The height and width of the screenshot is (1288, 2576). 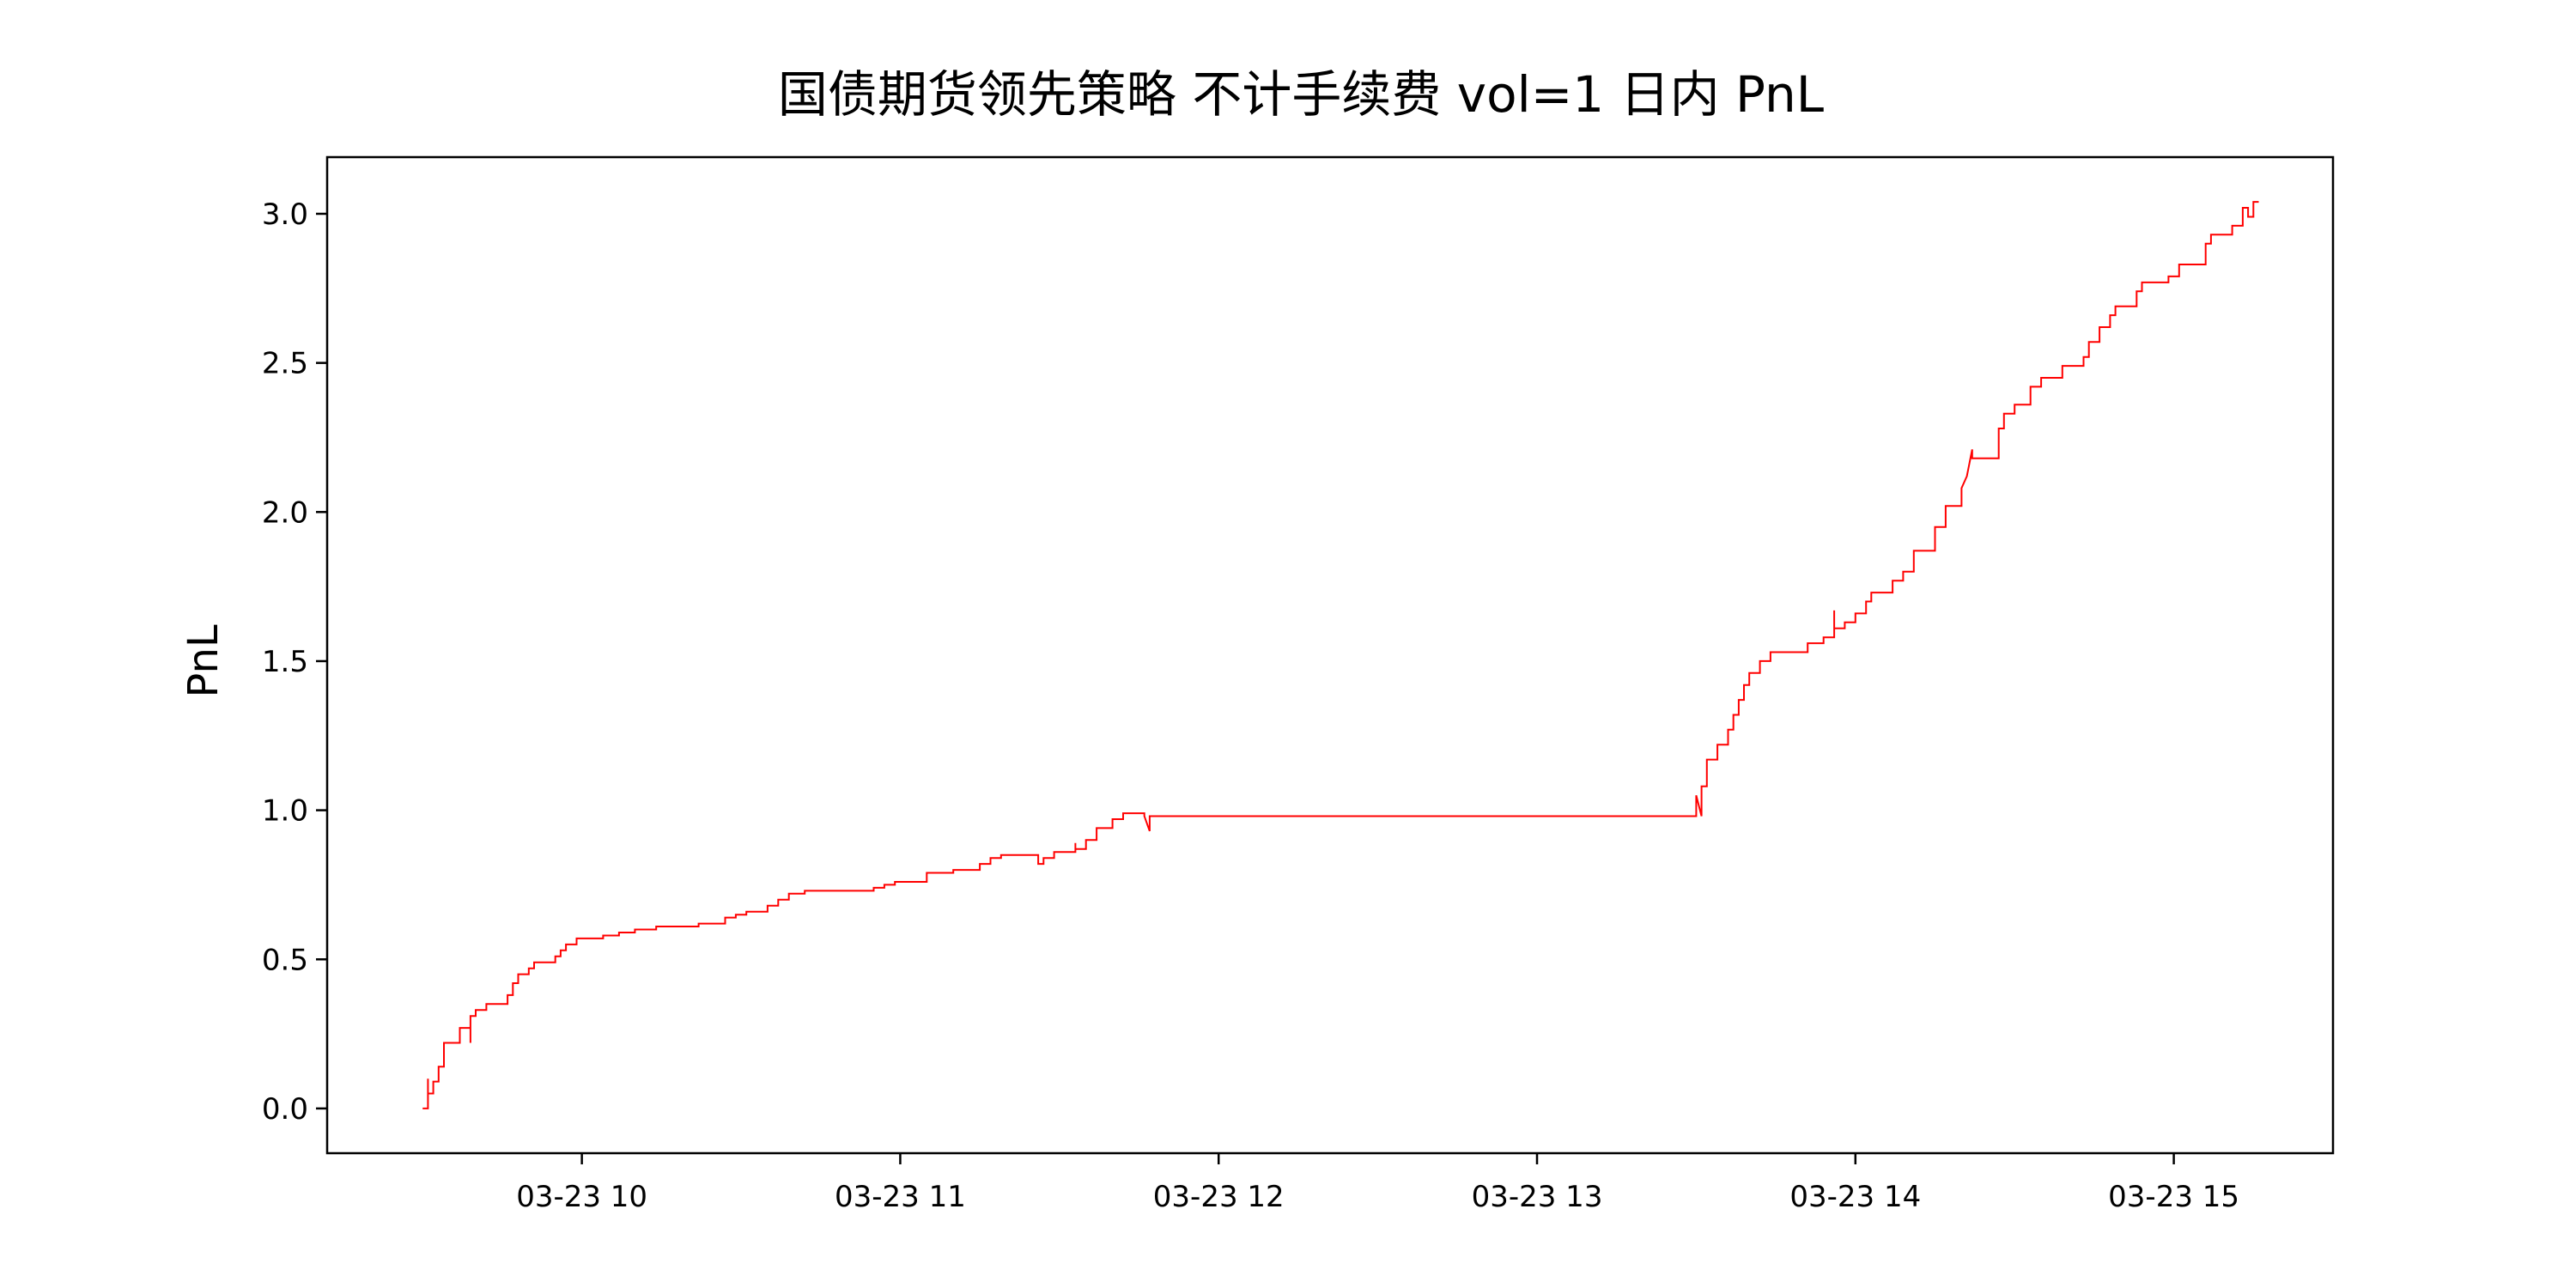 What do you see at coordinates (285, 812) in the screenshot?
I see `y-tick-label: 1.0` at bounding box center [285, 812].